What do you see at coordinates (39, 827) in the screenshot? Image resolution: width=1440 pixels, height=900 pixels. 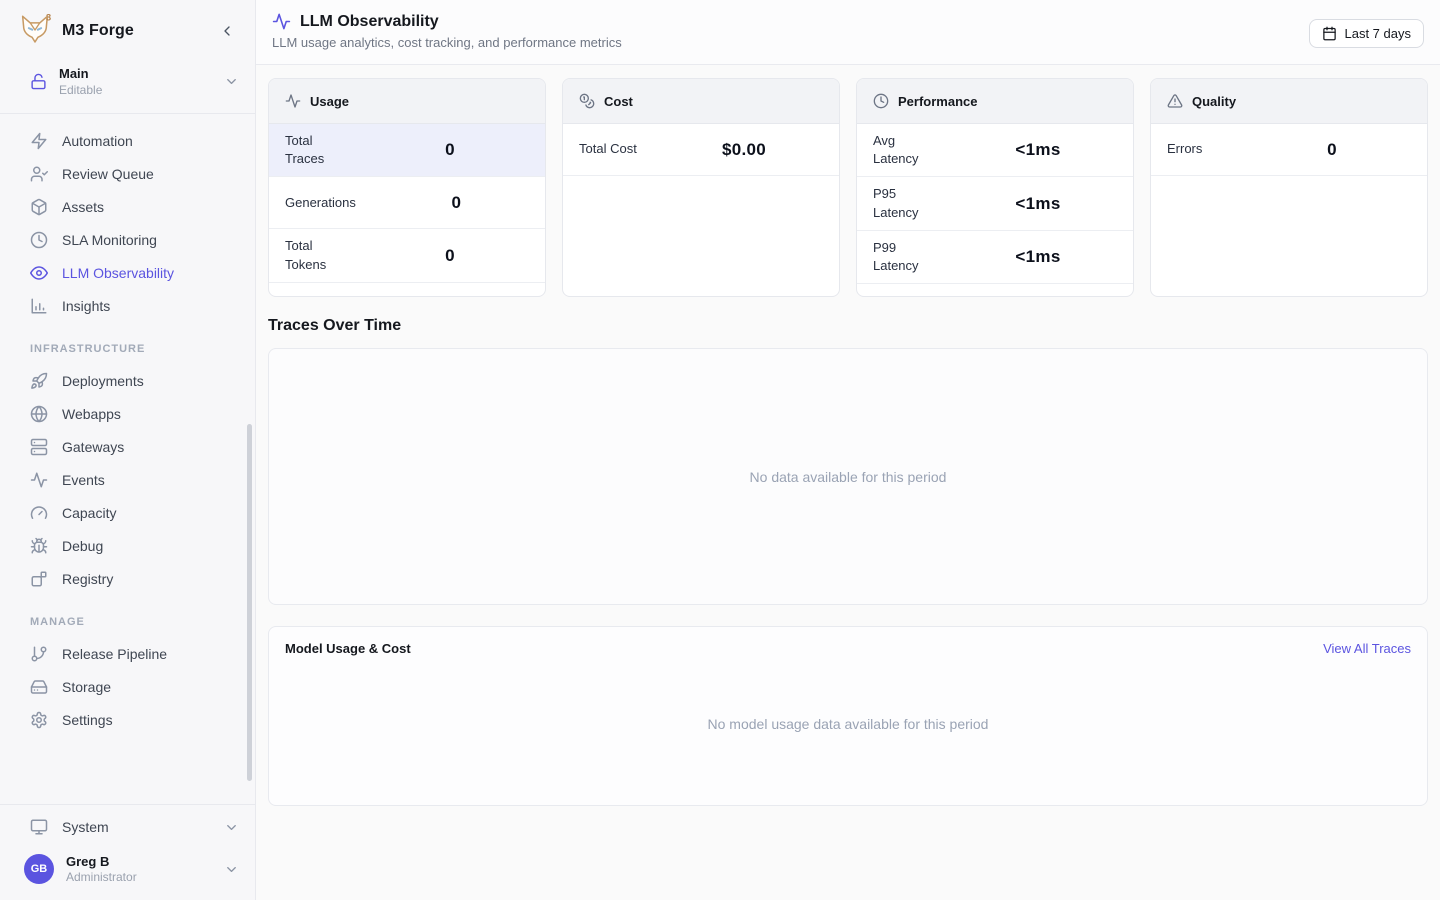 I see `monitor-icon` at bounding box center [39, 827].